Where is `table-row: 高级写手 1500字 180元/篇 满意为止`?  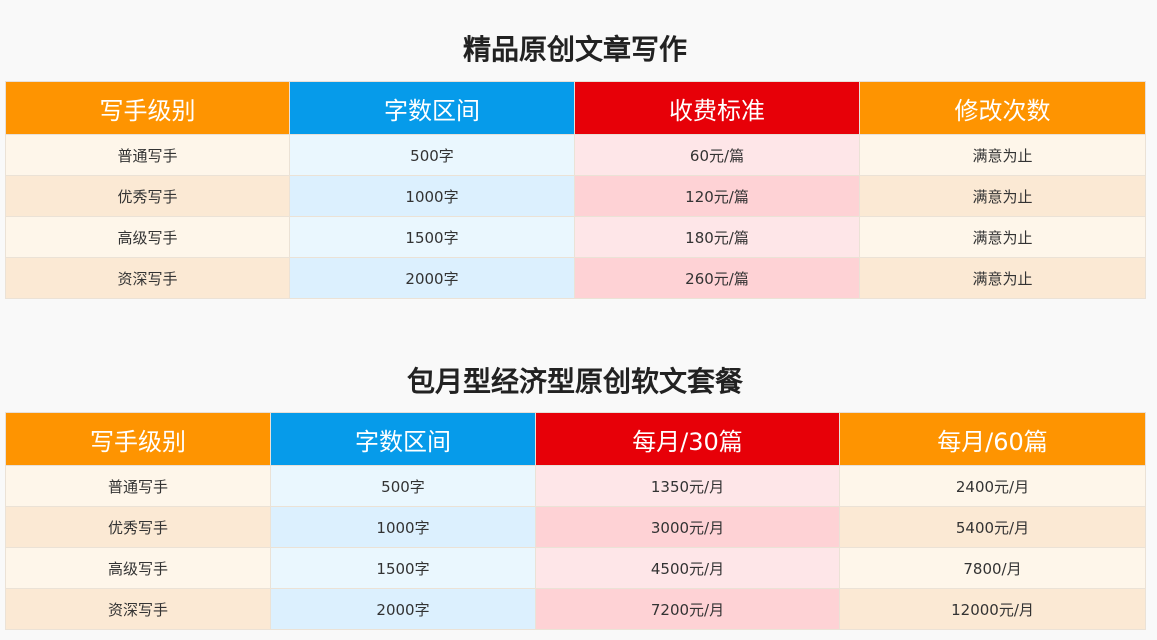
table-row: 高级写手 1500字 180元/篇 满意为止 is located at coordinates (575, 237).